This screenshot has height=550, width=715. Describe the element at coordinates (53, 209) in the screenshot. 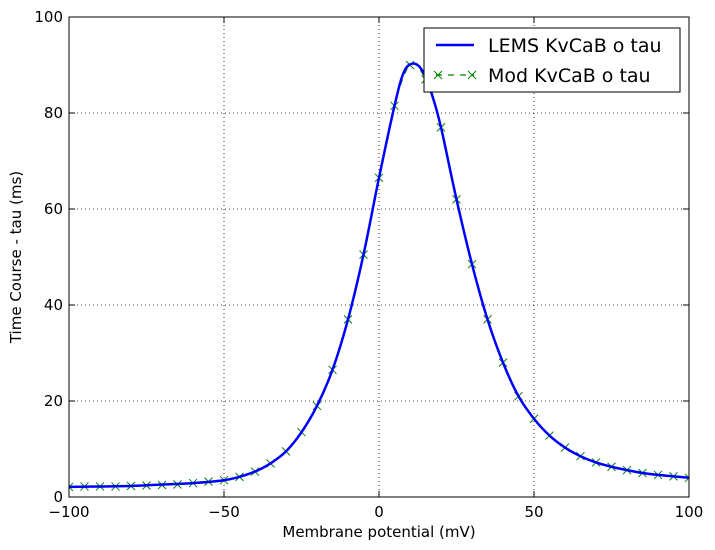

I see `y-tick-label: 60` at that location.